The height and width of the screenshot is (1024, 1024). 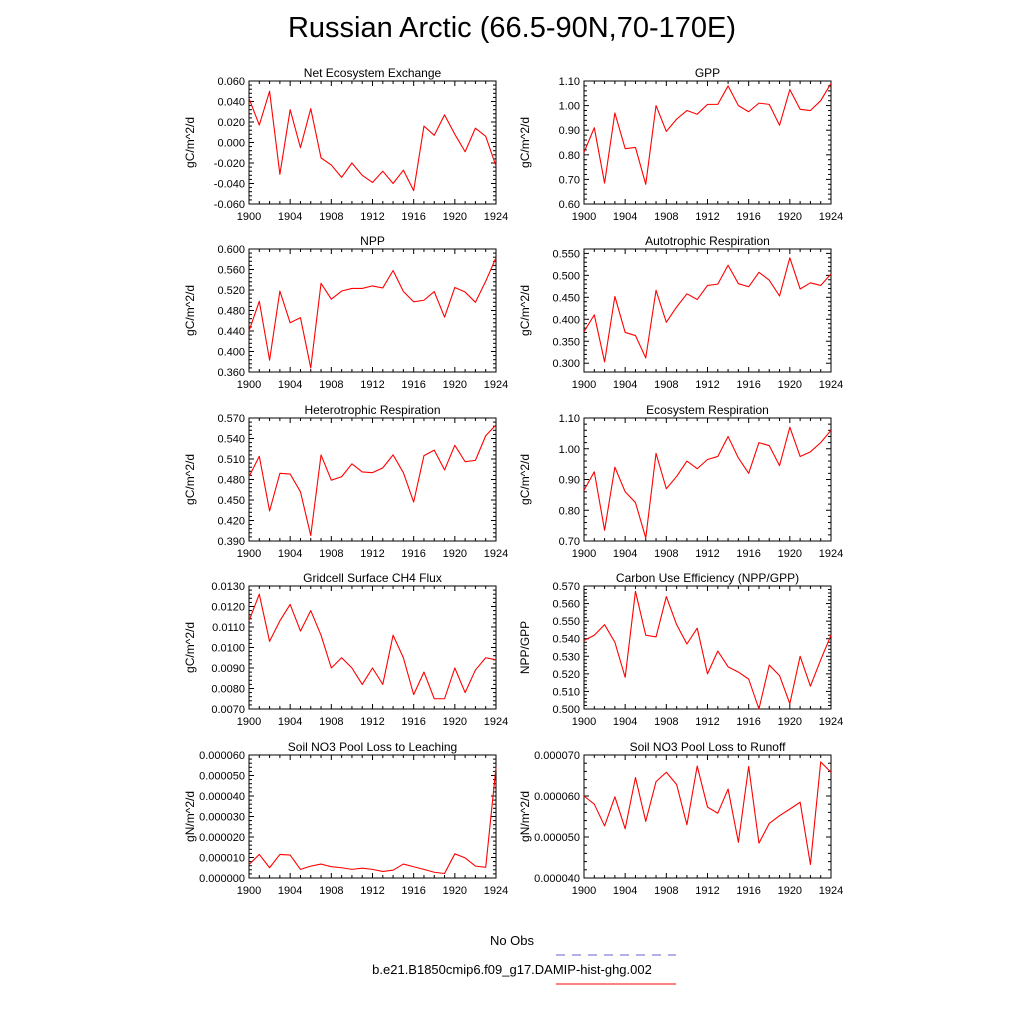 What do you see at coordinates (222, 859) in the screenshot?
I see `y-tick-label: 0.000010` at bounding box center [222, 859].